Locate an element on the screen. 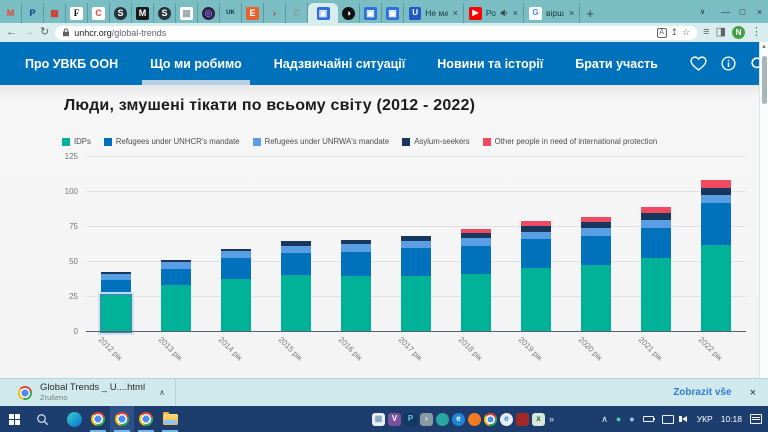 The width and height of the screenshot is (768, 432). pinned-tab-e-katalog: E is located at coordinates (253, 13).